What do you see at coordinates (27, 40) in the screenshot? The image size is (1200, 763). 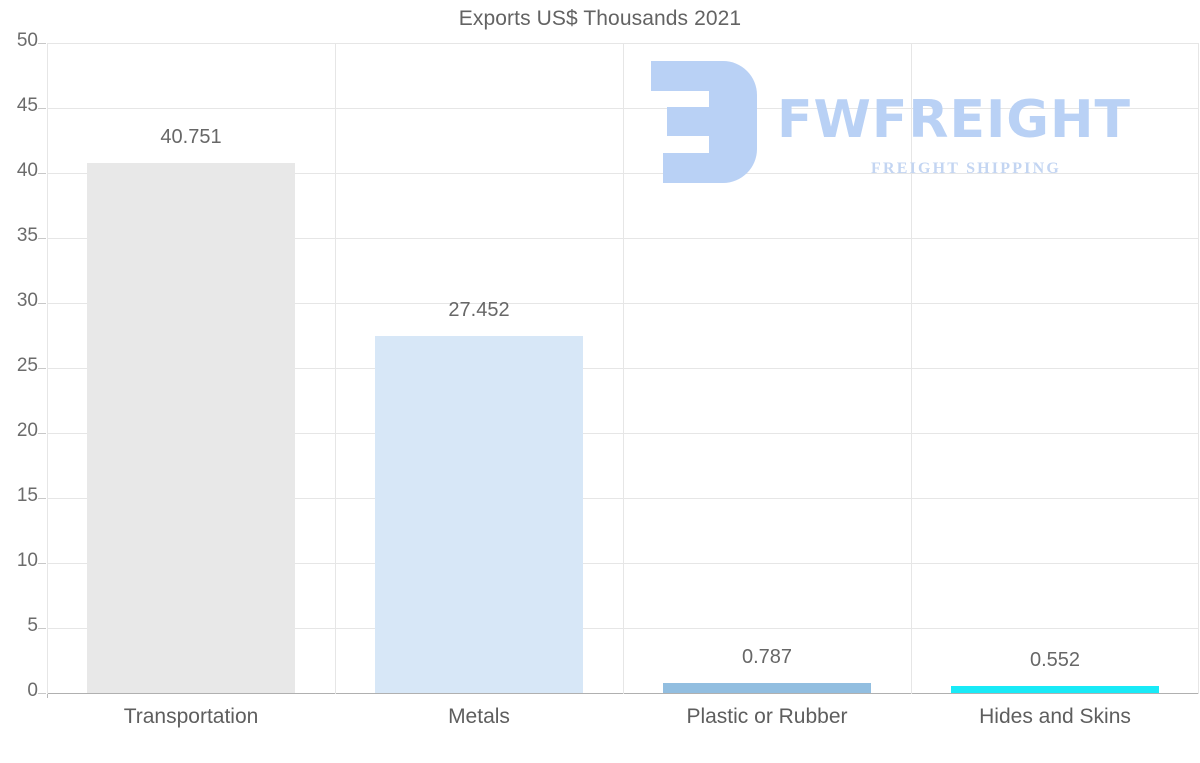 I see `y-axis-tick-label: 50` at bounding box center [27, 40].